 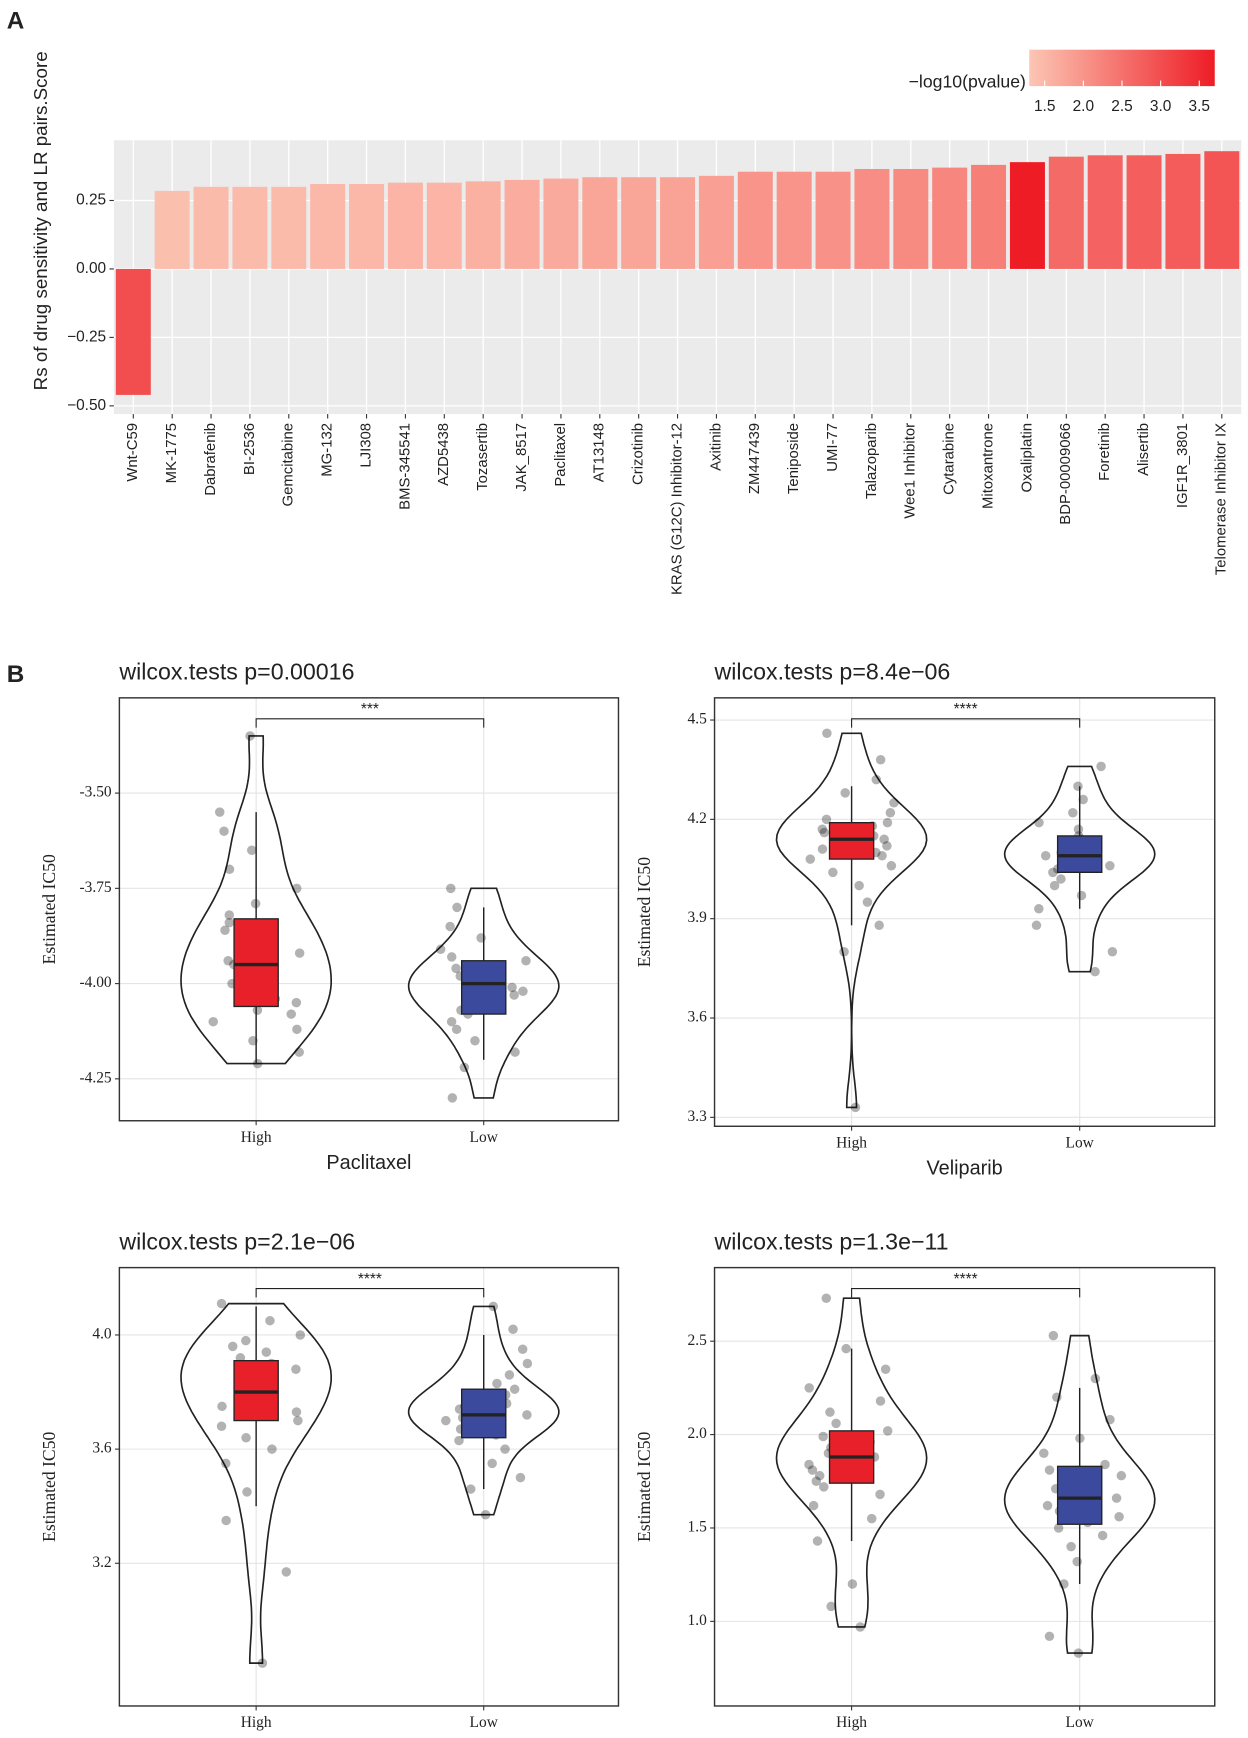 What do you see at coordinates (697, 818) in the screenshot?
I see `y-tick-label: 4.2` at bounding box center [697, 818].